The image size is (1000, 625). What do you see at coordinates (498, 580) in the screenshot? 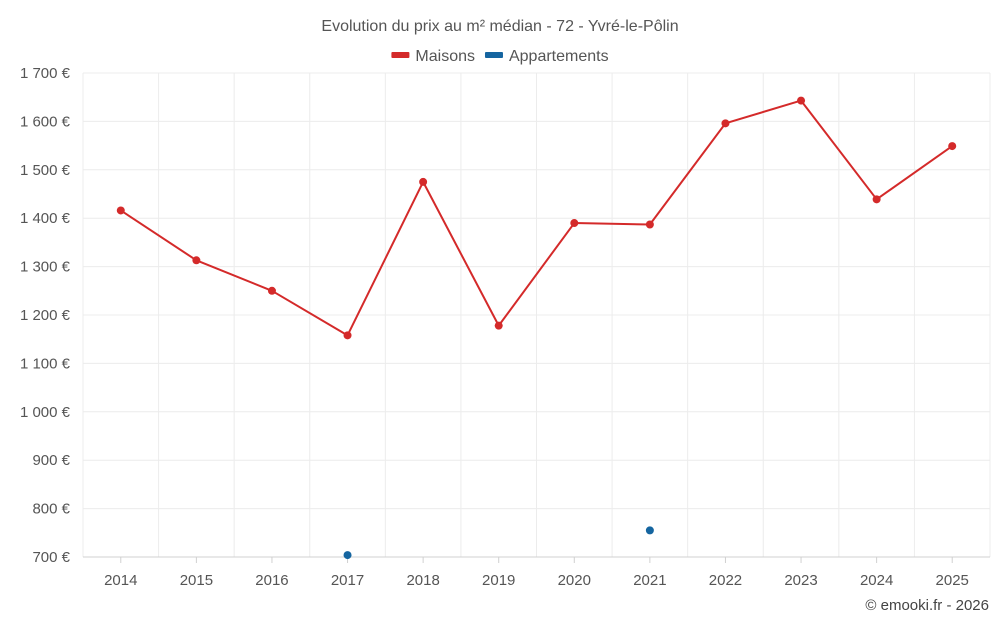
I see `x-tick-label: 2019` at bounding box center [498, 580].